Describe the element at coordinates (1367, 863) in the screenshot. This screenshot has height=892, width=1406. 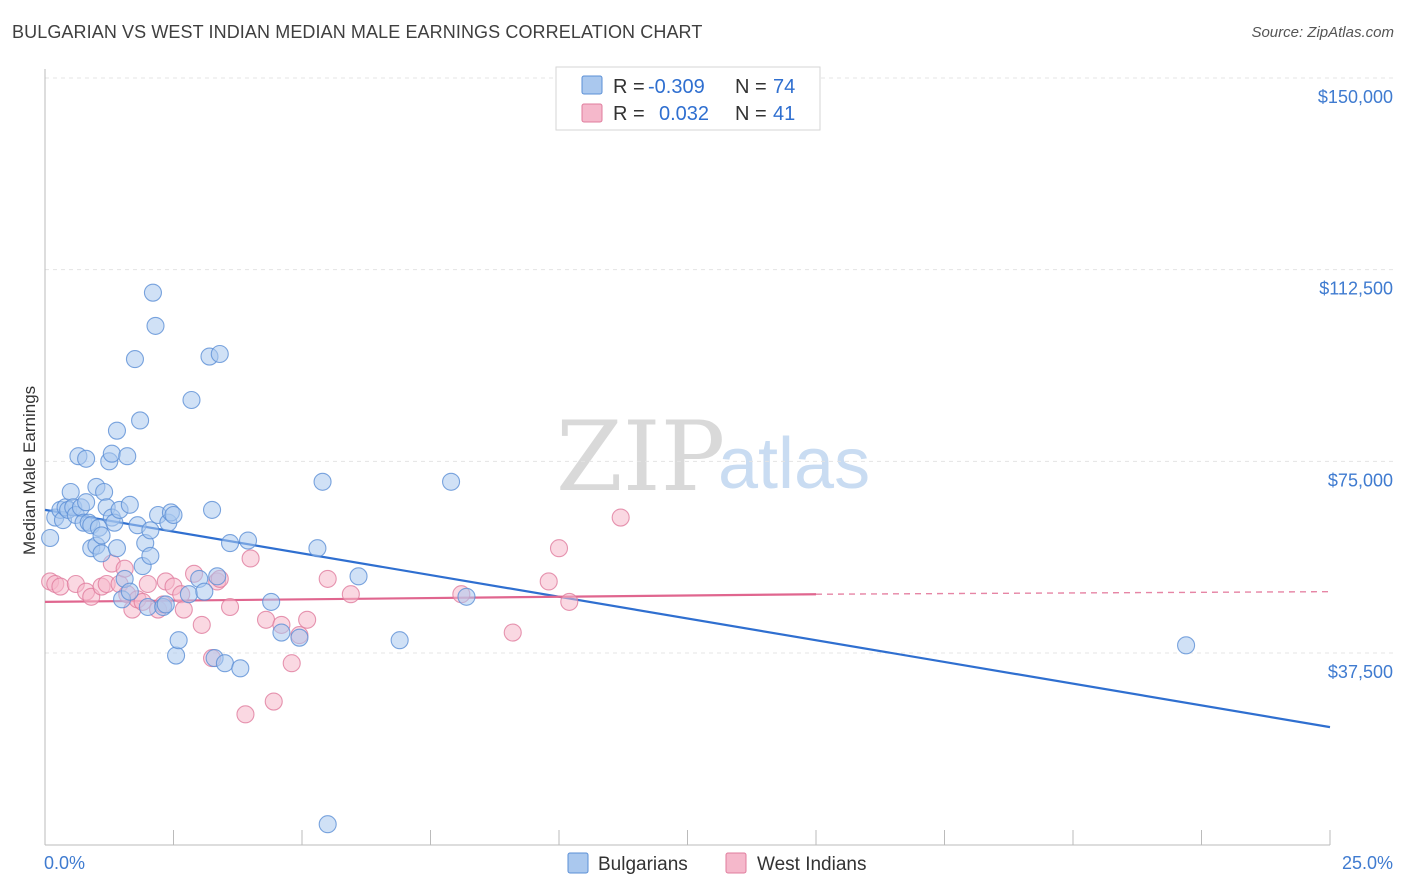
I see `x-tick-label-right: 25.0%` at that location.